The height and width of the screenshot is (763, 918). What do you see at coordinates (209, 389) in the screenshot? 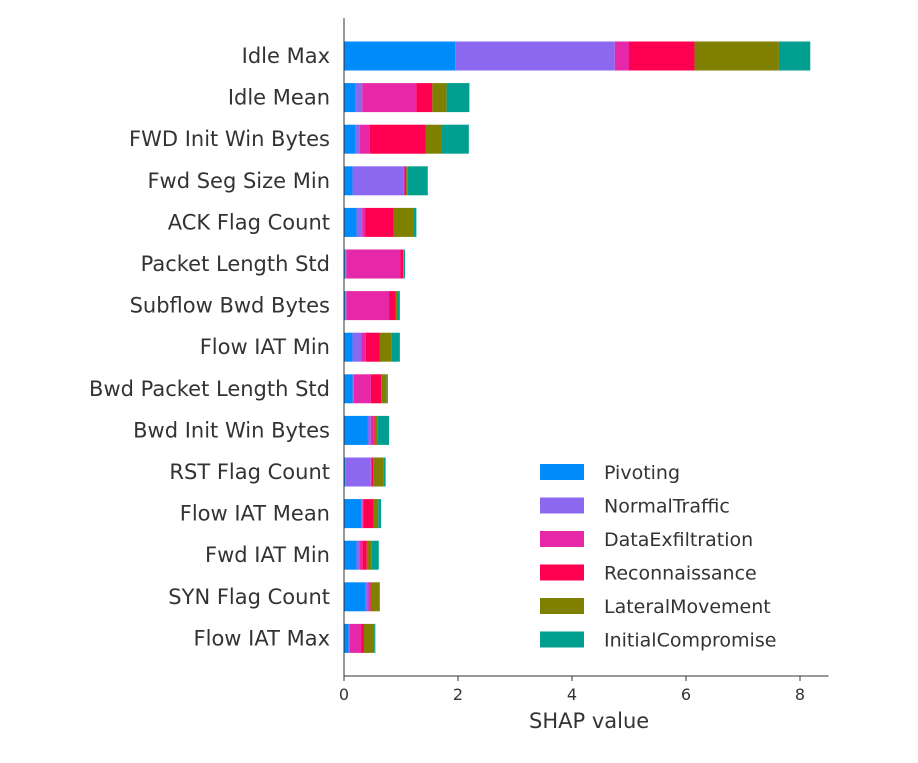
I see `feature-label: Bwd Packet Length Std` at bounding box center [209, 389].